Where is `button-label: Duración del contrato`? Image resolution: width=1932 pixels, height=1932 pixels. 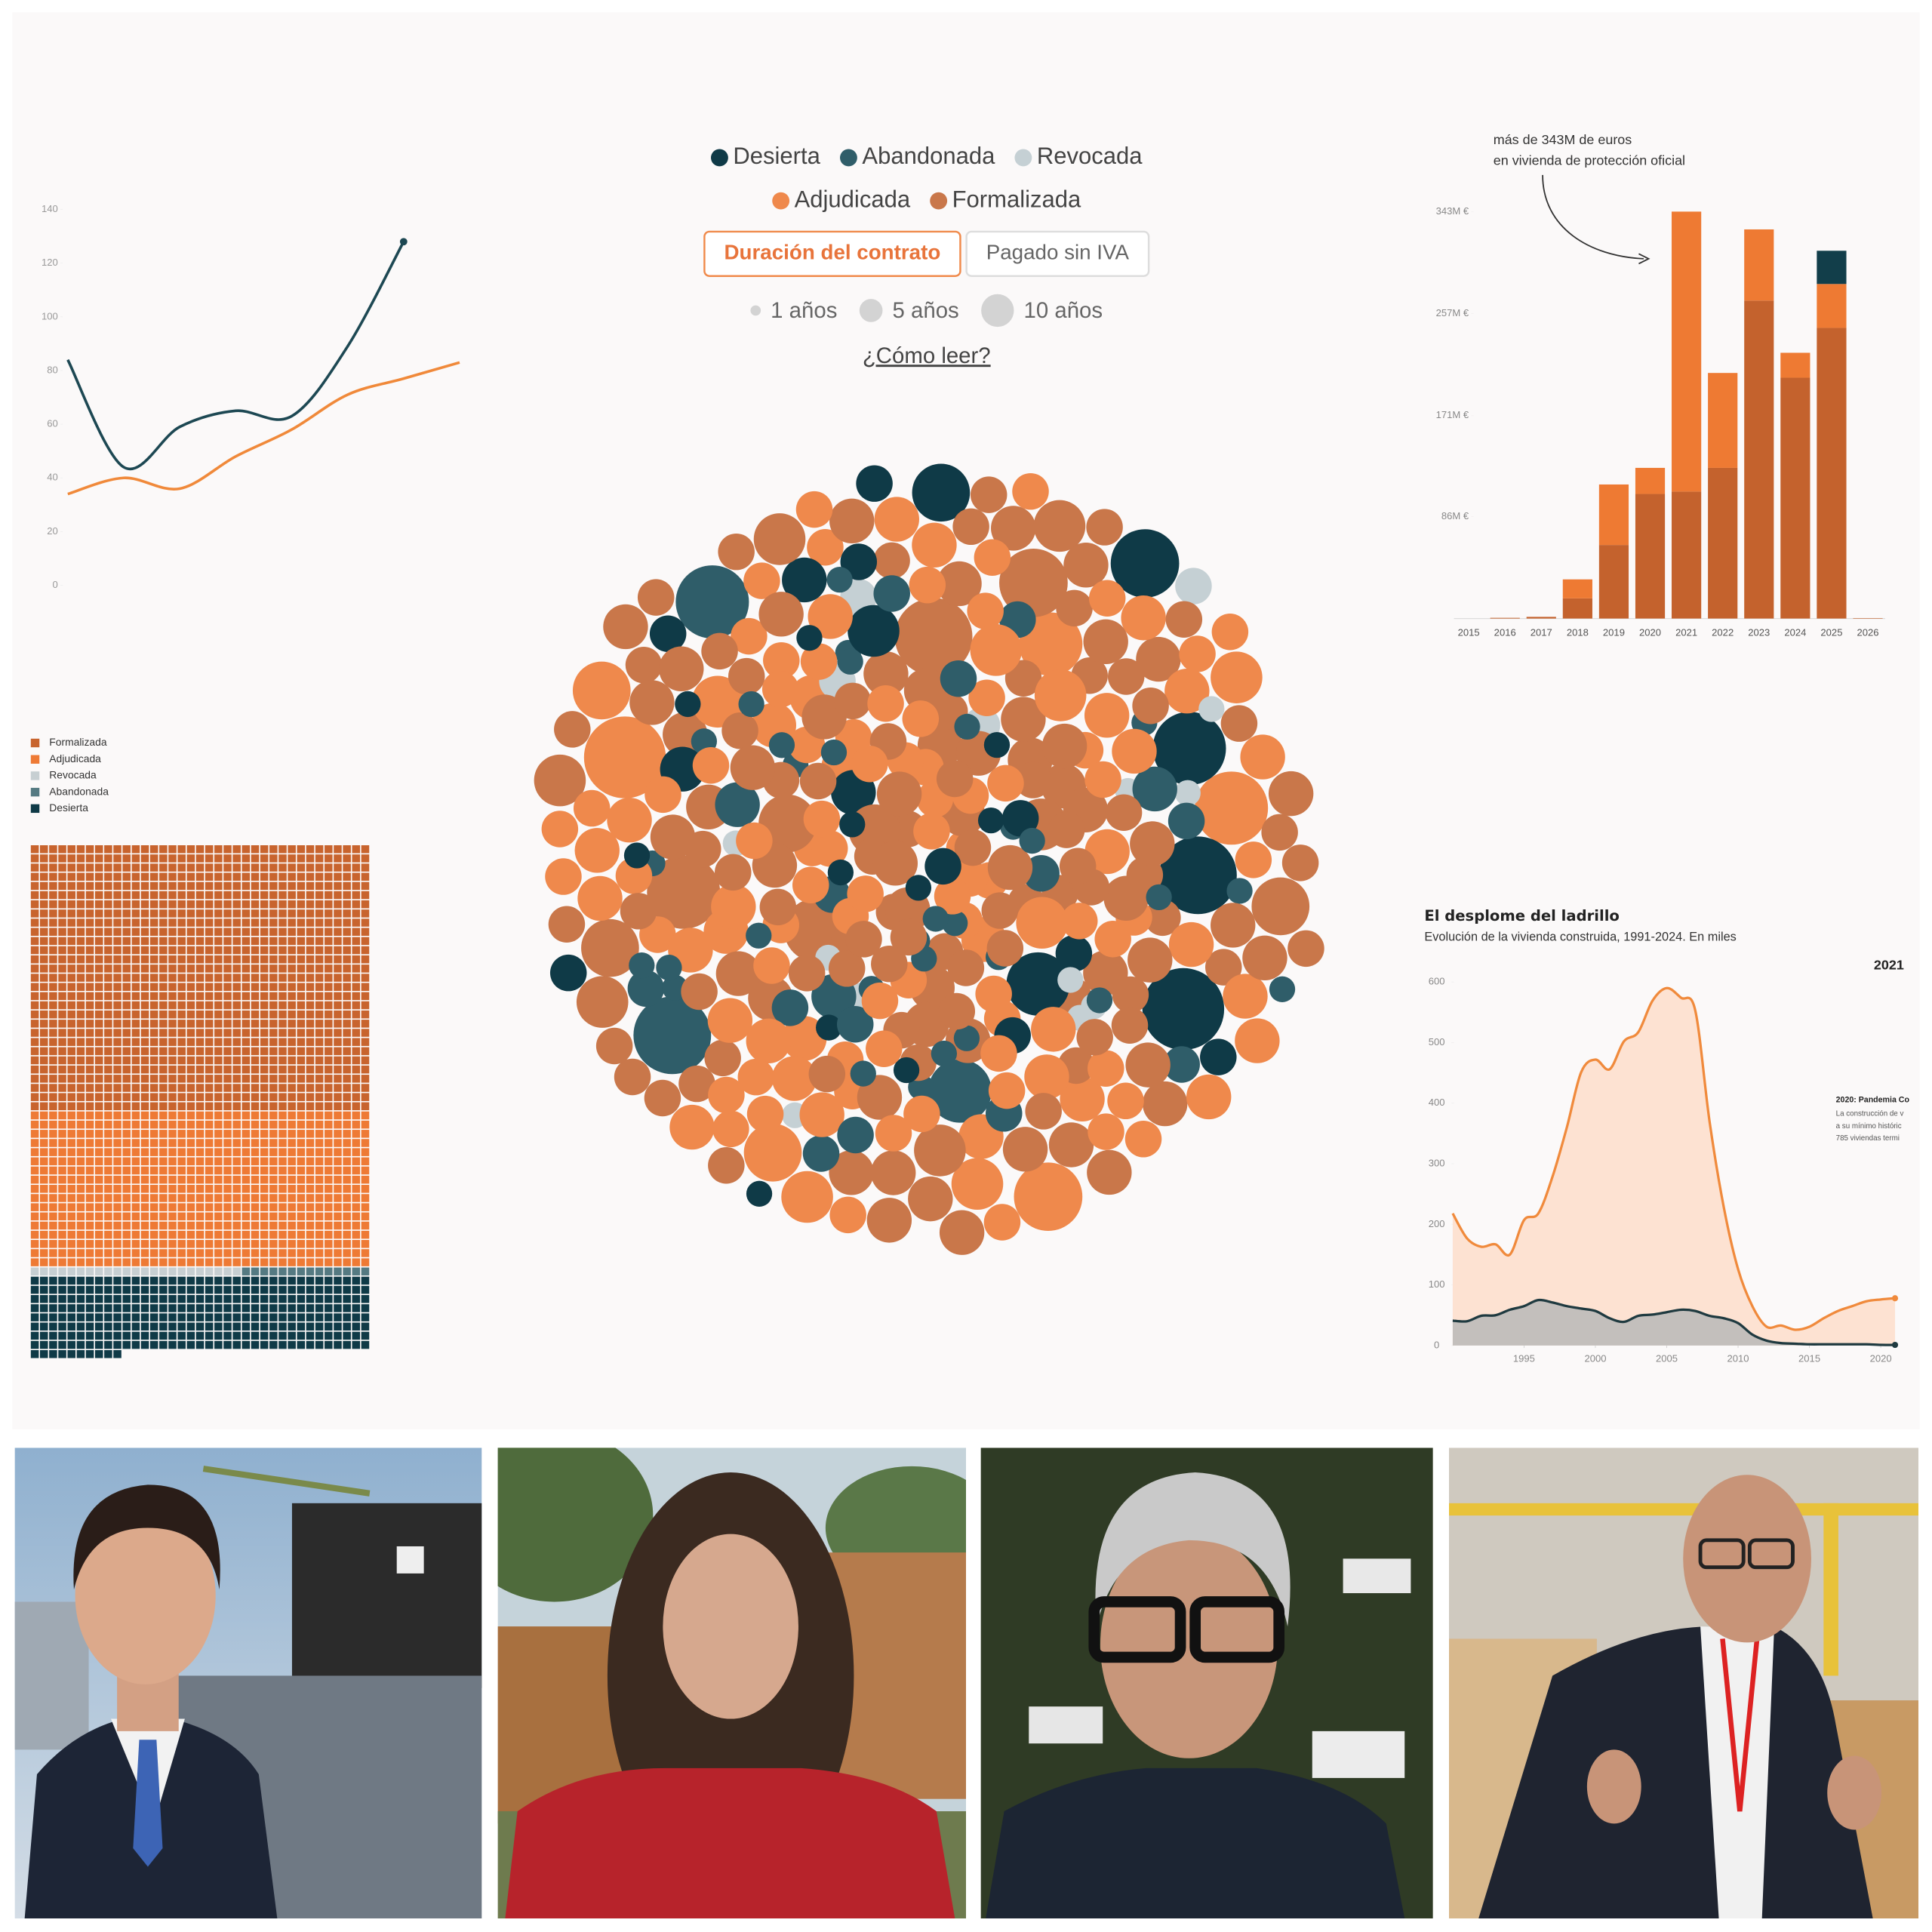
button-label: Duración del contrato is located at coordinates (832, 252).